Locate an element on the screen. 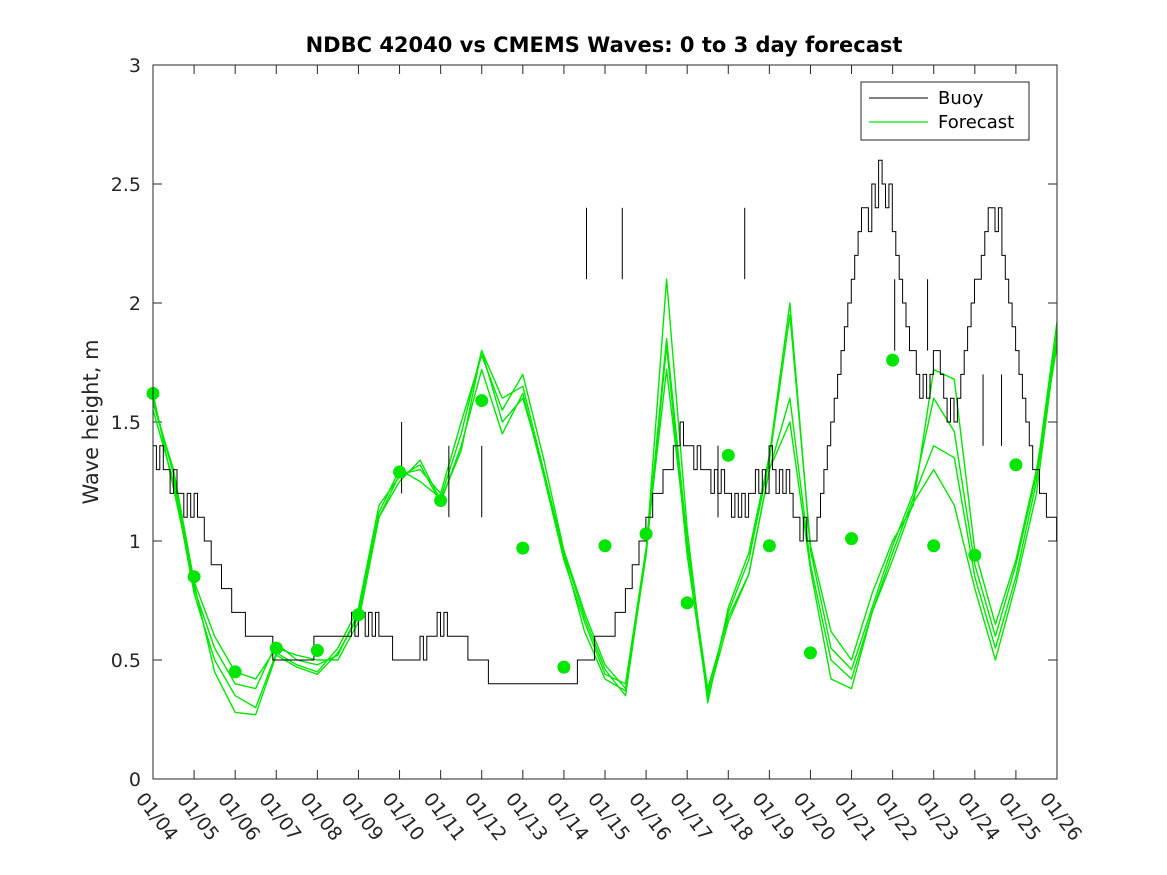 This screenshot has width=1167, height=875. y-tick-label: 0 is located at coordinates (135, 780).